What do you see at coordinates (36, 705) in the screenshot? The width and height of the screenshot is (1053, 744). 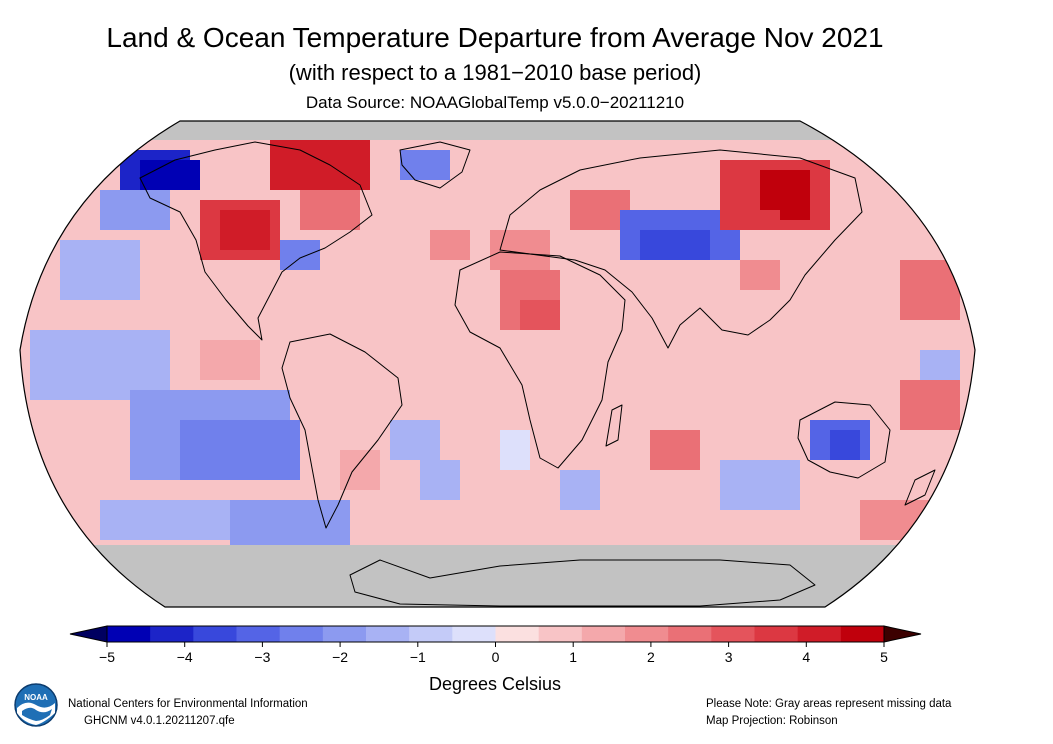 I see `noaa-logo: NOAA` at bounding box center [36, 705].